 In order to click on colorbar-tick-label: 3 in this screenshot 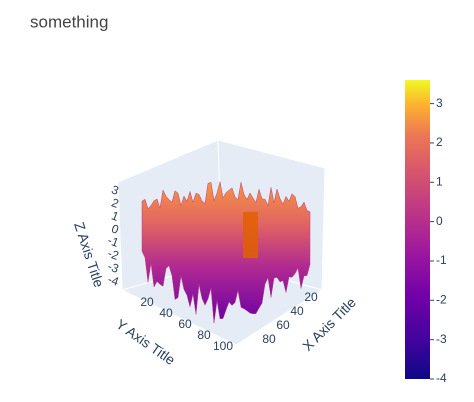, I will do `click(439, 103)`.